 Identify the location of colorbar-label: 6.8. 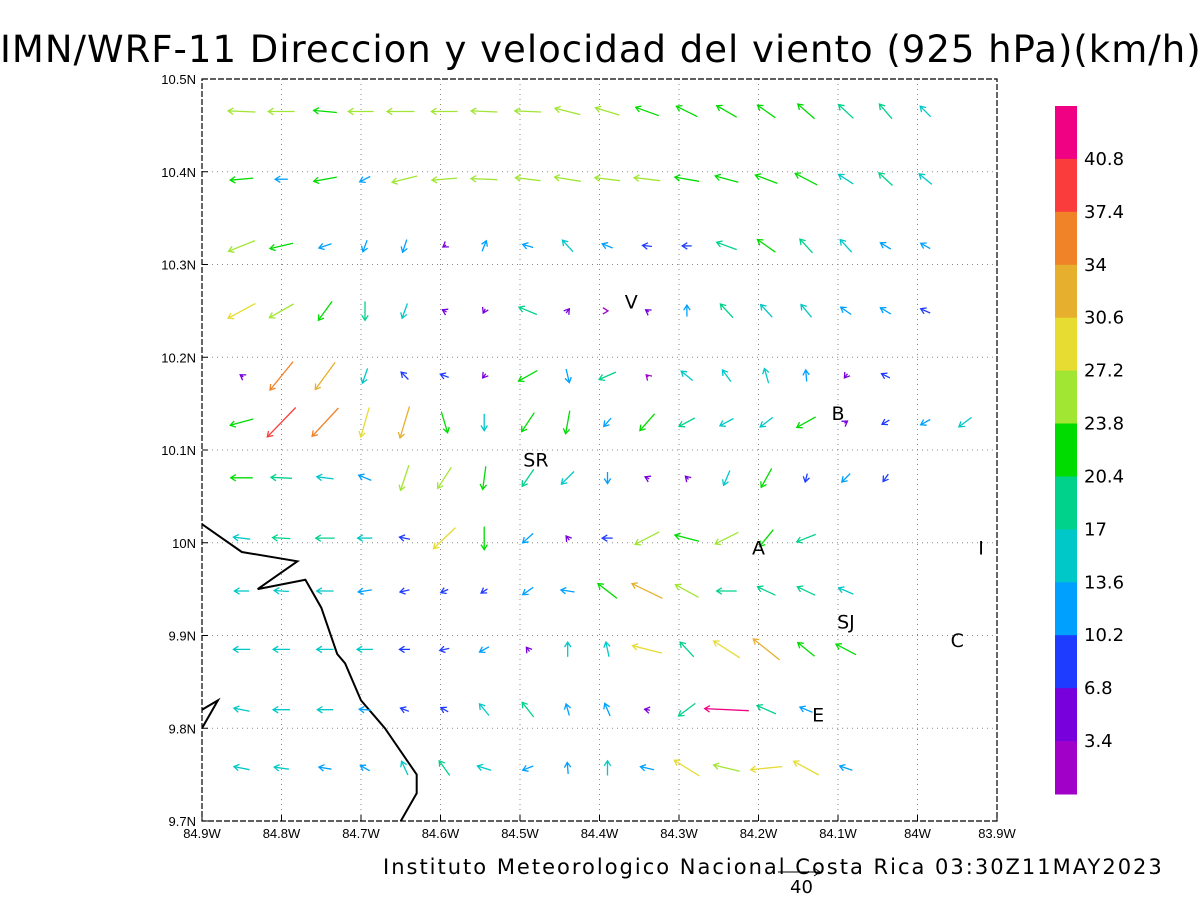
(1098, 688).